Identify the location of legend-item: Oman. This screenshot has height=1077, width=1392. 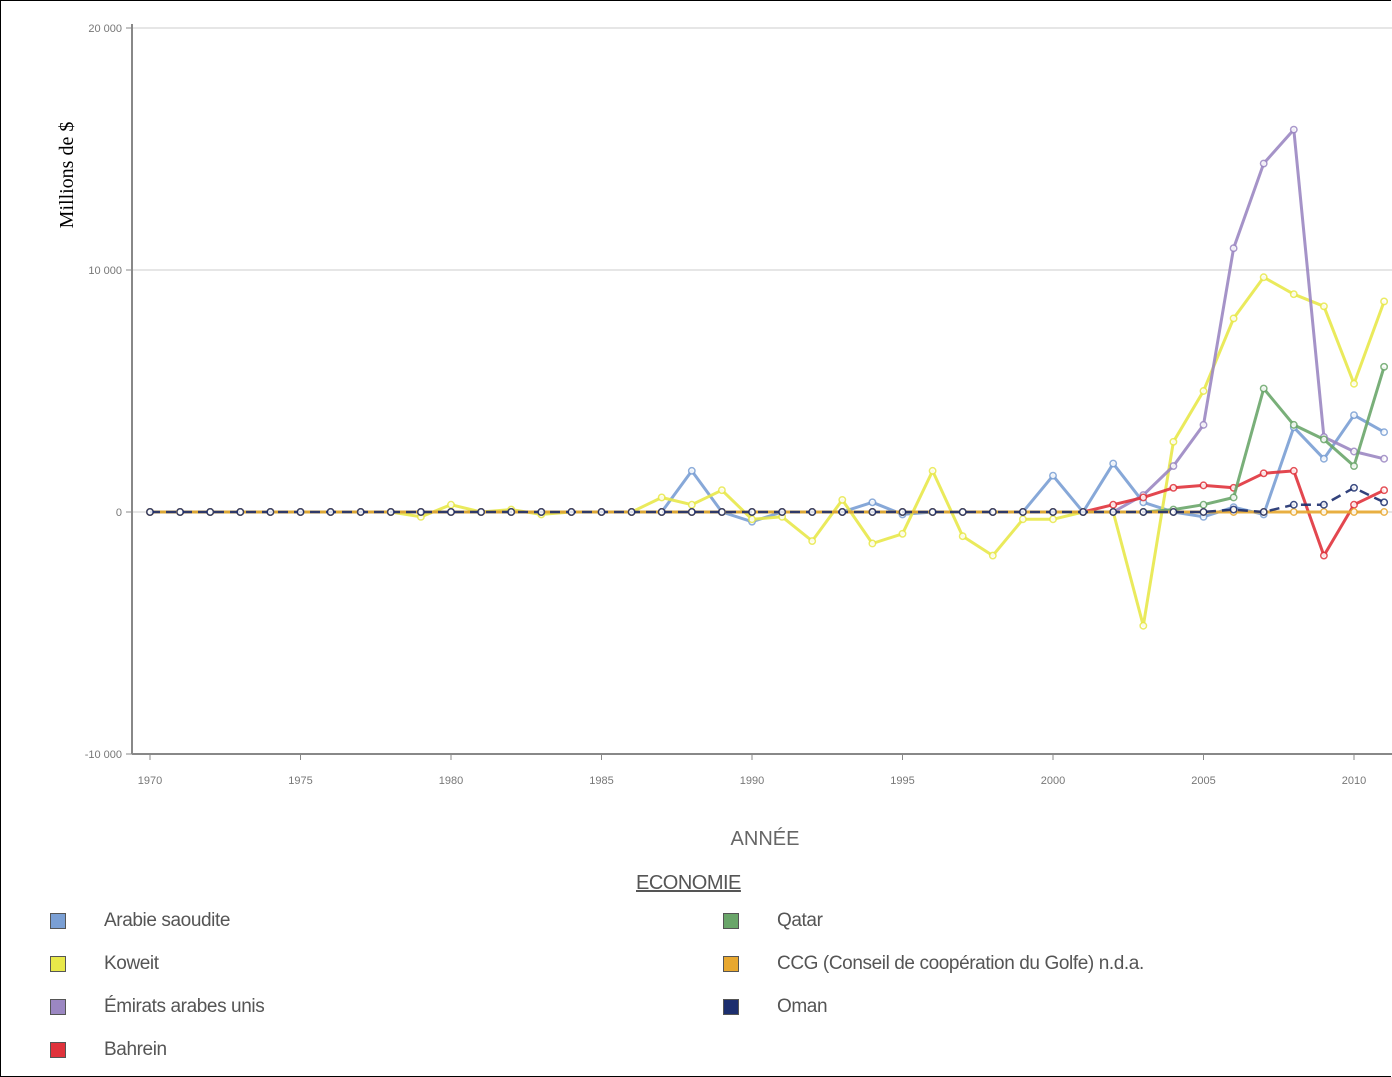
(775, 1007).